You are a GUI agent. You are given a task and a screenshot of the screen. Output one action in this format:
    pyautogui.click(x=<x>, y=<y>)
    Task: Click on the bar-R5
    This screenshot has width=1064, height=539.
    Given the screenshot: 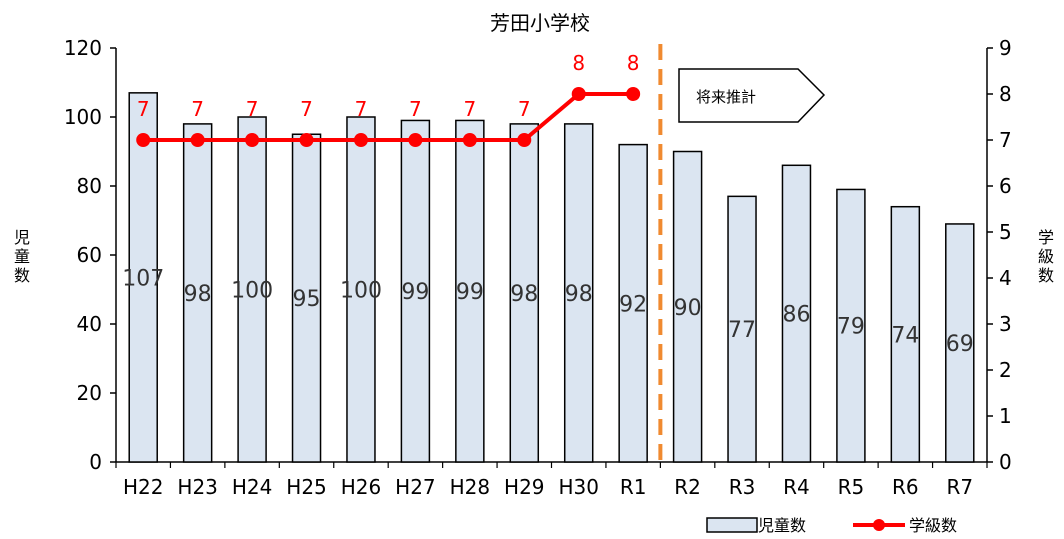 What is the action you would take?
    pyautogui.click(x=851, y=325)
    